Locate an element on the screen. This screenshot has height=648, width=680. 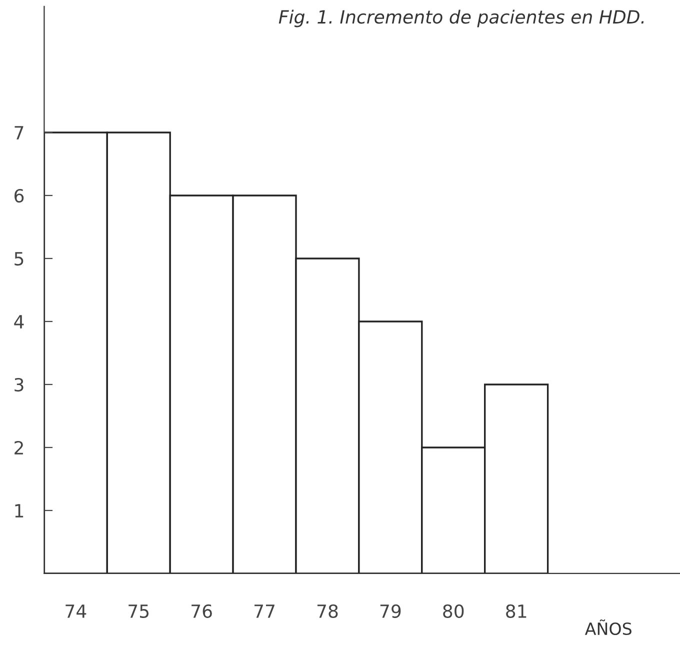
y-tick-label: 7 is located at coordinates (19, 133).